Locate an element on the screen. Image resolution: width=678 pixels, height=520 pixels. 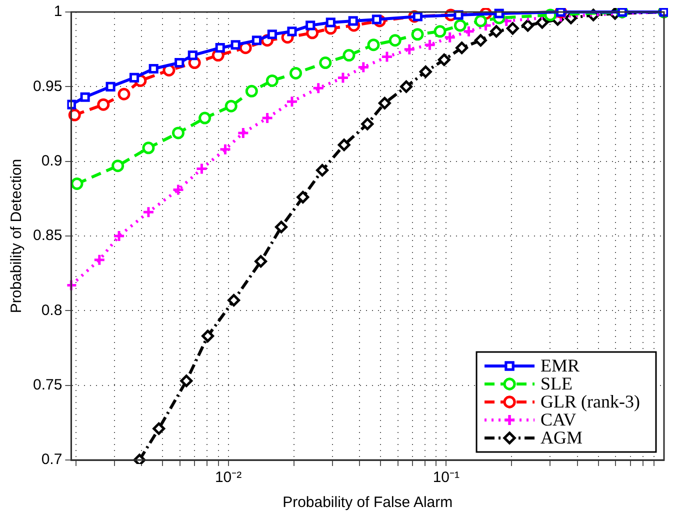
legend-label: GLR (rank-3) is located at coordinates (590, 402).